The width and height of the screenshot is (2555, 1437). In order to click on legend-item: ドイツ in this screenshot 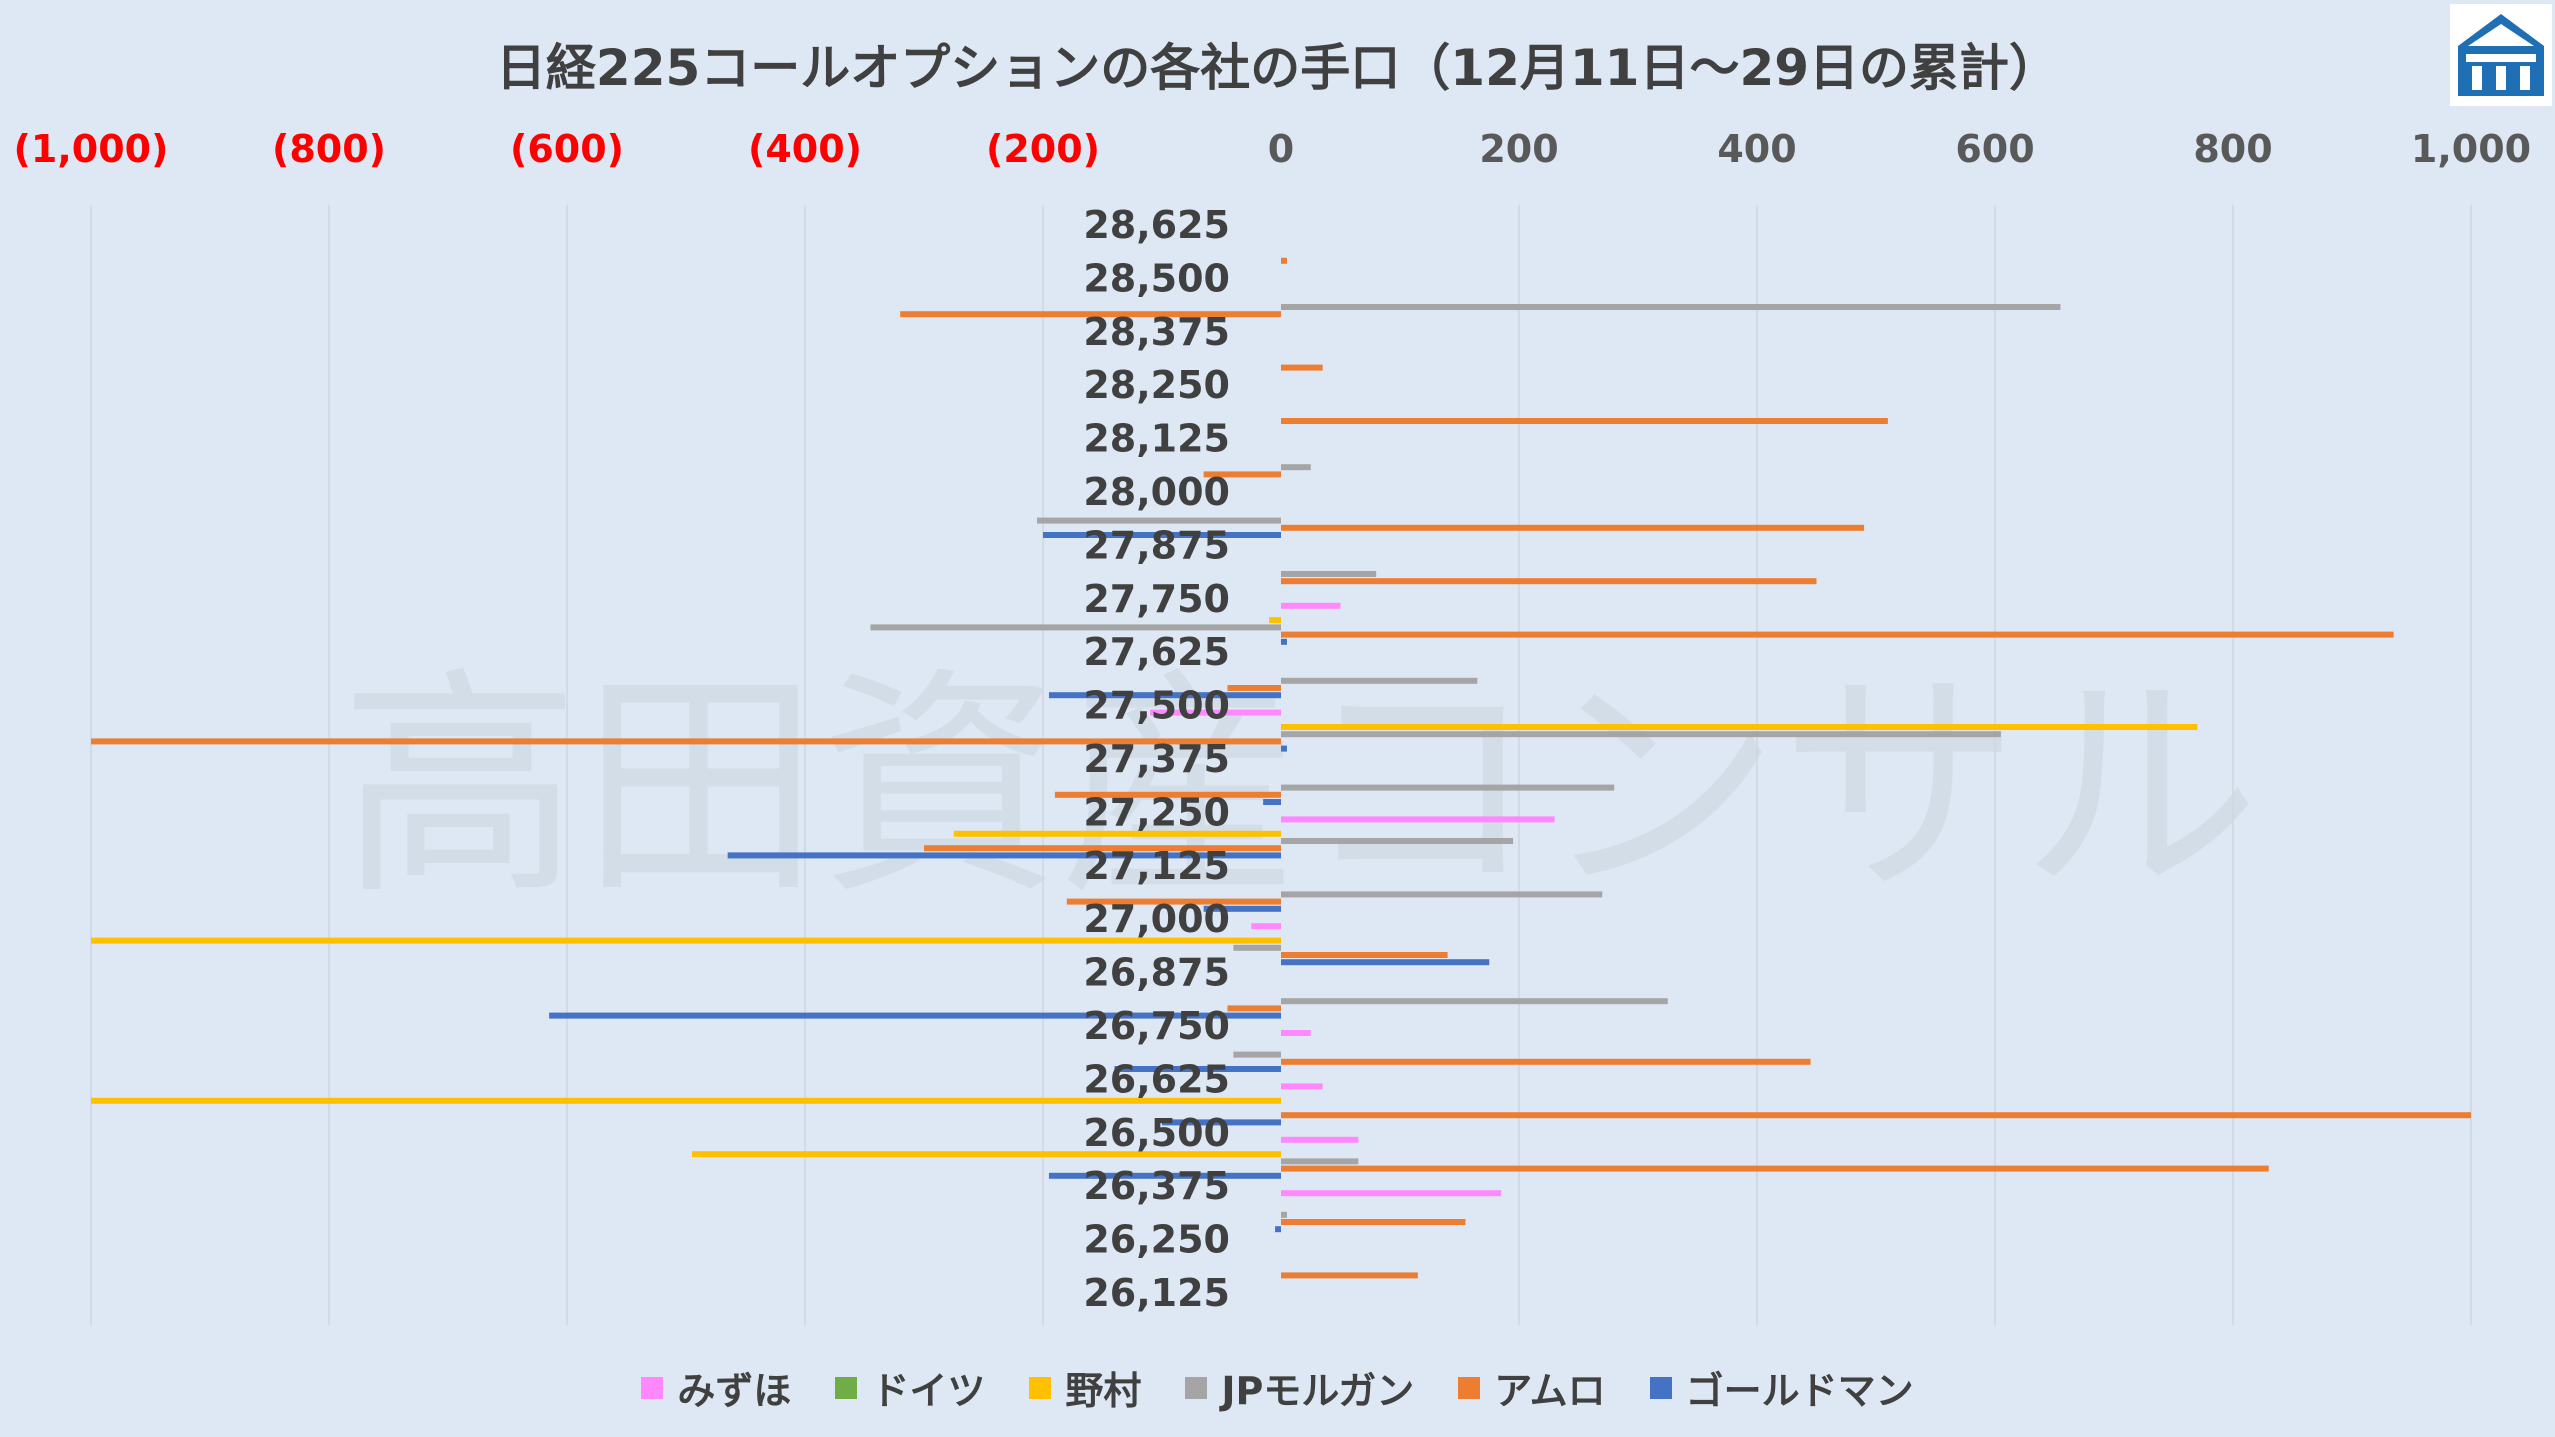, I will do `click(910, 1387)`.